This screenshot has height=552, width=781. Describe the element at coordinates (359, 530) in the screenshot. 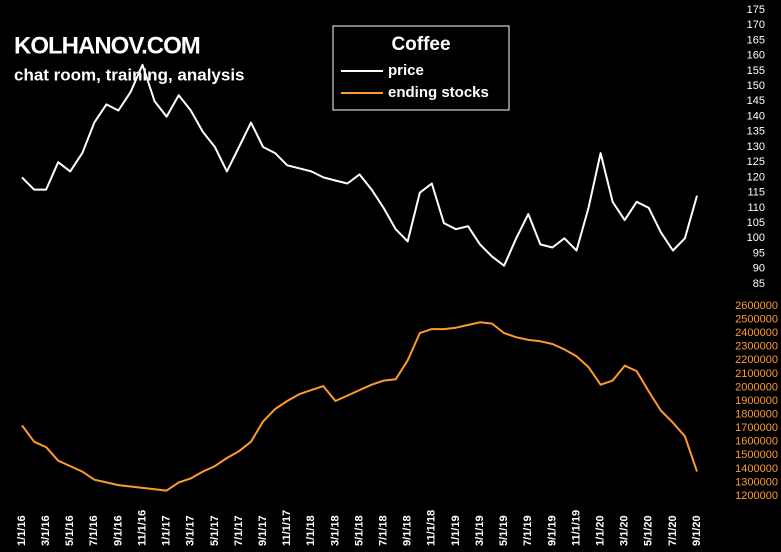

I see `x-tick-label: 5/1/18` at that location.